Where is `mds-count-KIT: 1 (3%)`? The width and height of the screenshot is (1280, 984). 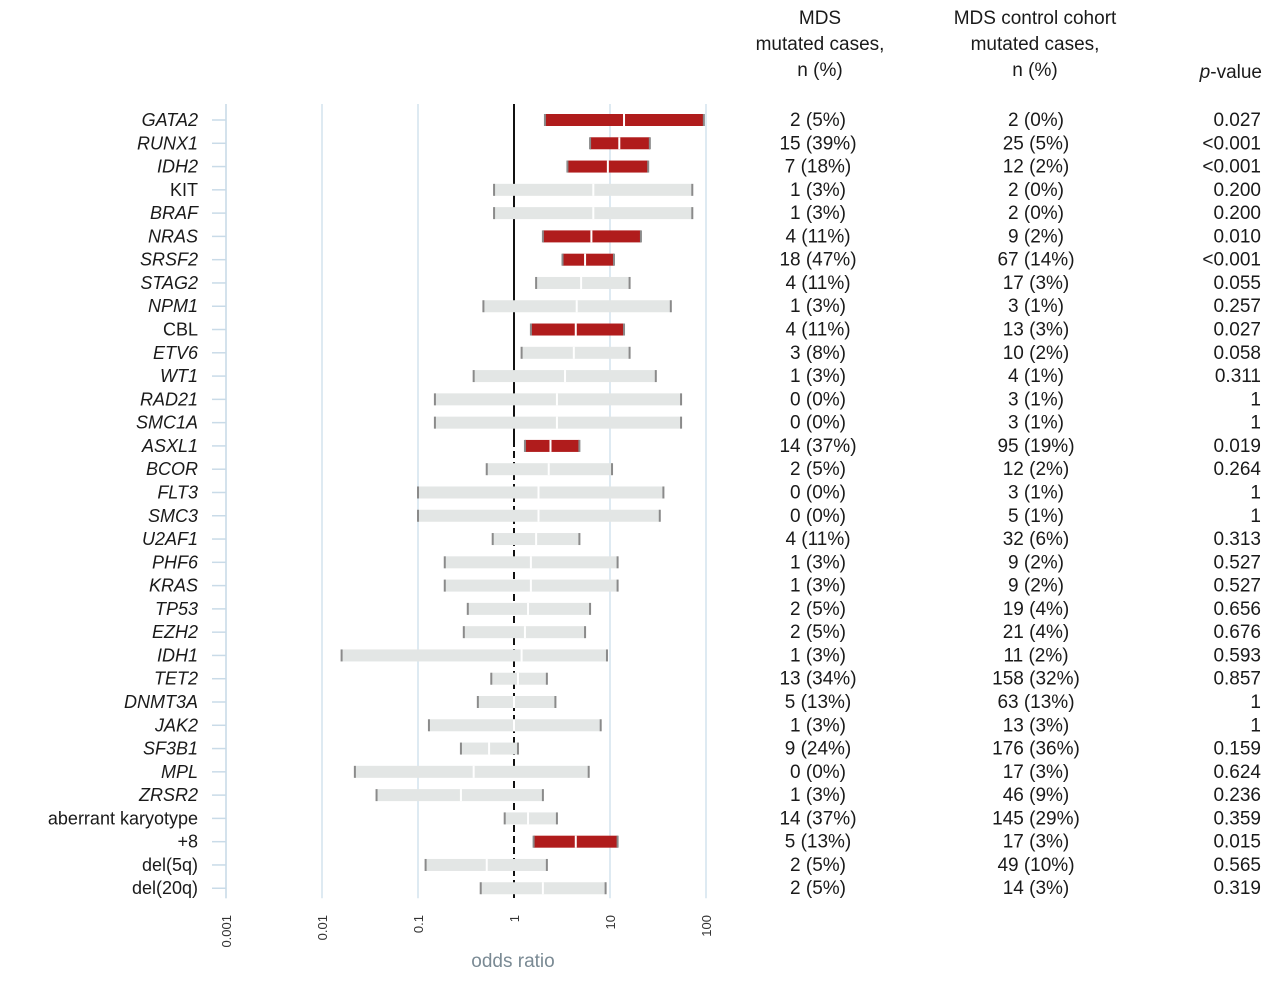 mds-count-KIT: 1 (3%) is located at coordinates (818, 190).